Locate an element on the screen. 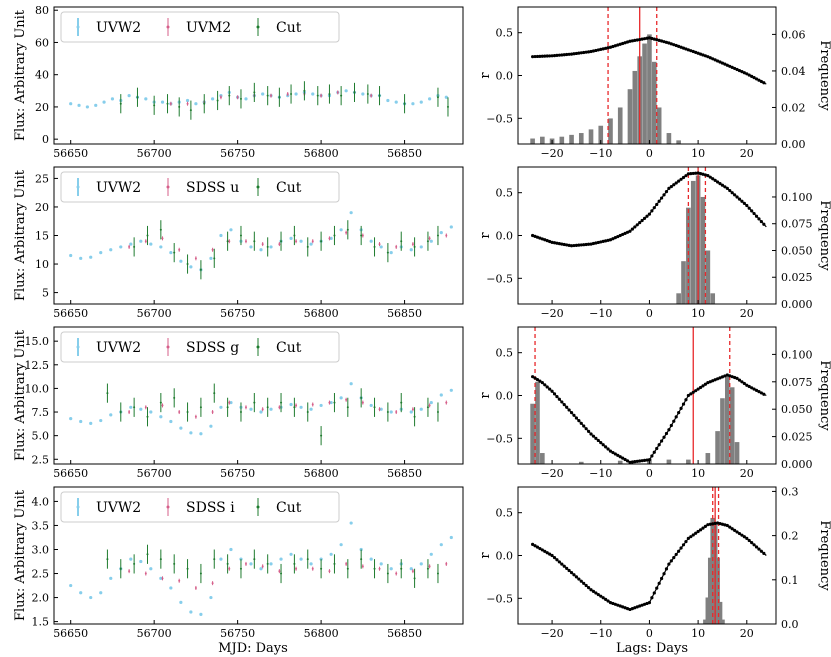  y-tick-label: 4.0 is located at coordinates (41, 501).